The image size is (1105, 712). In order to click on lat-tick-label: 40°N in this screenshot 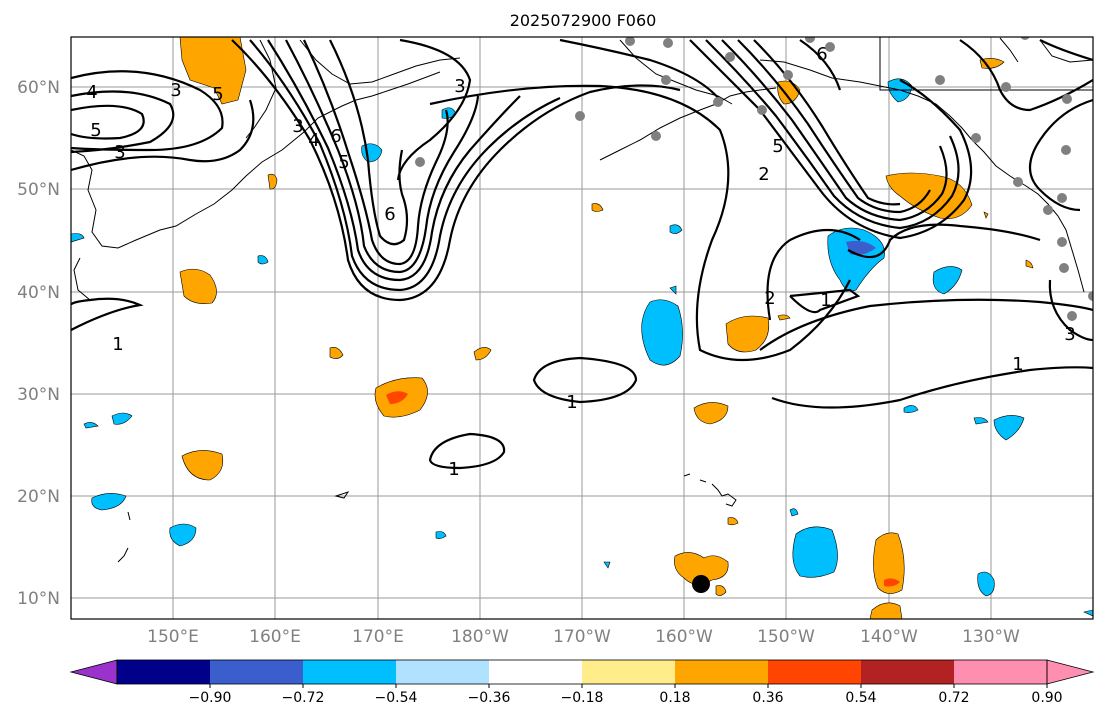, I will do `click(38, 293)`.